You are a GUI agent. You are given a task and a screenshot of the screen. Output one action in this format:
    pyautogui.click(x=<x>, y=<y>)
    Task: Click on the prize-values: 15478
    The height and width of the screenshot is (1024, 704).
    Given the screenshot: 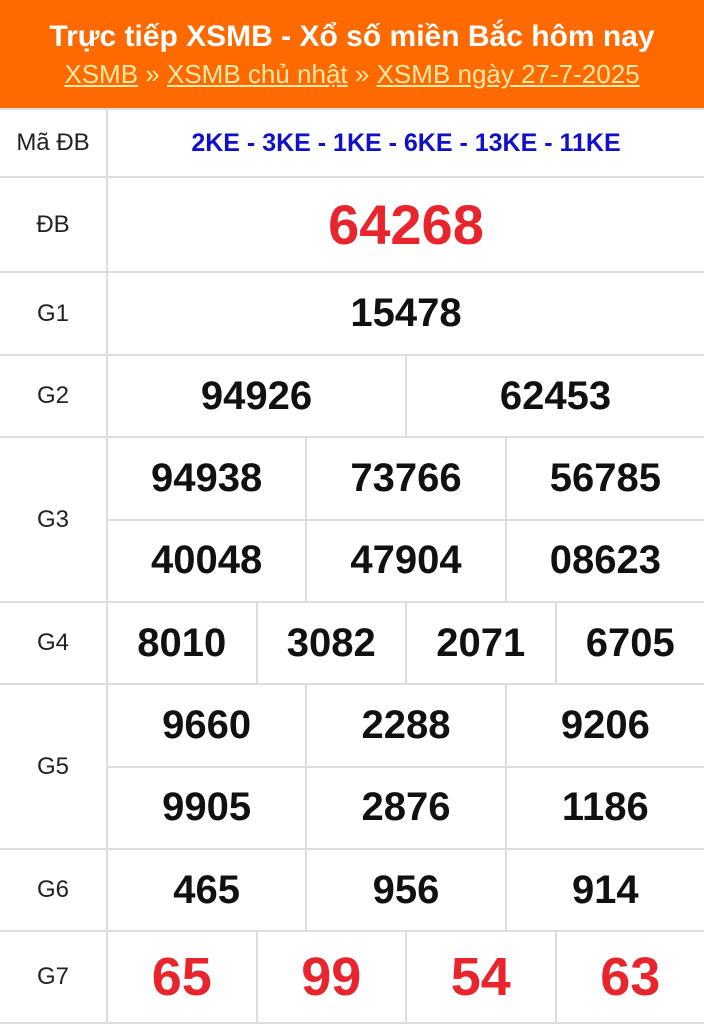 What is the action you would take?
    pyautogui.click(x=406, y=313)
    